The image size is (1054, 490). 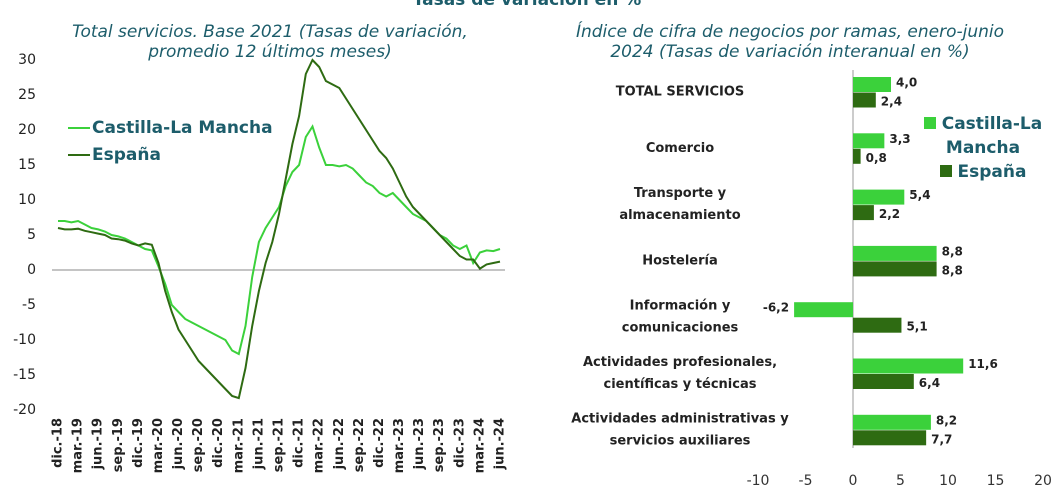 I want to click on x-tick-label: jun.-21, so click(x=258, y=444).